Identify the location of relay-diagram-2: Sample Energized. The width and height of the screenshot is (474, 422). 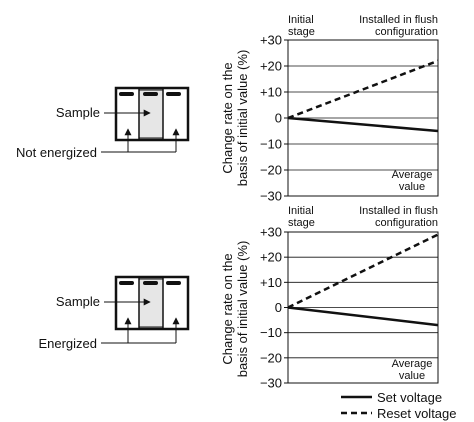
(114, 313).